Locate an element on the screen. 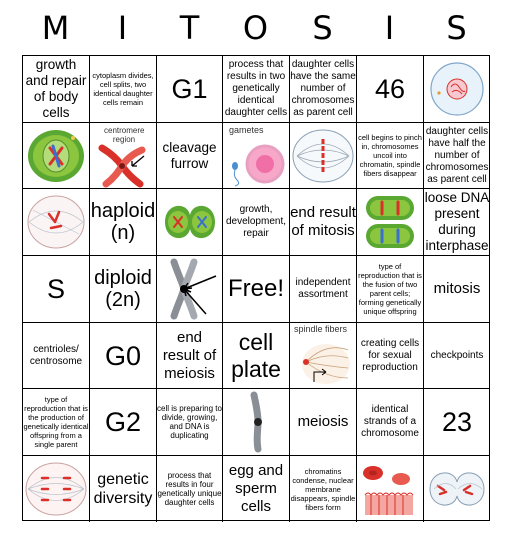 This screenshot has height=544, width=511. cell-text: identical strands of a chromosome is located at coordinates (390, 421).